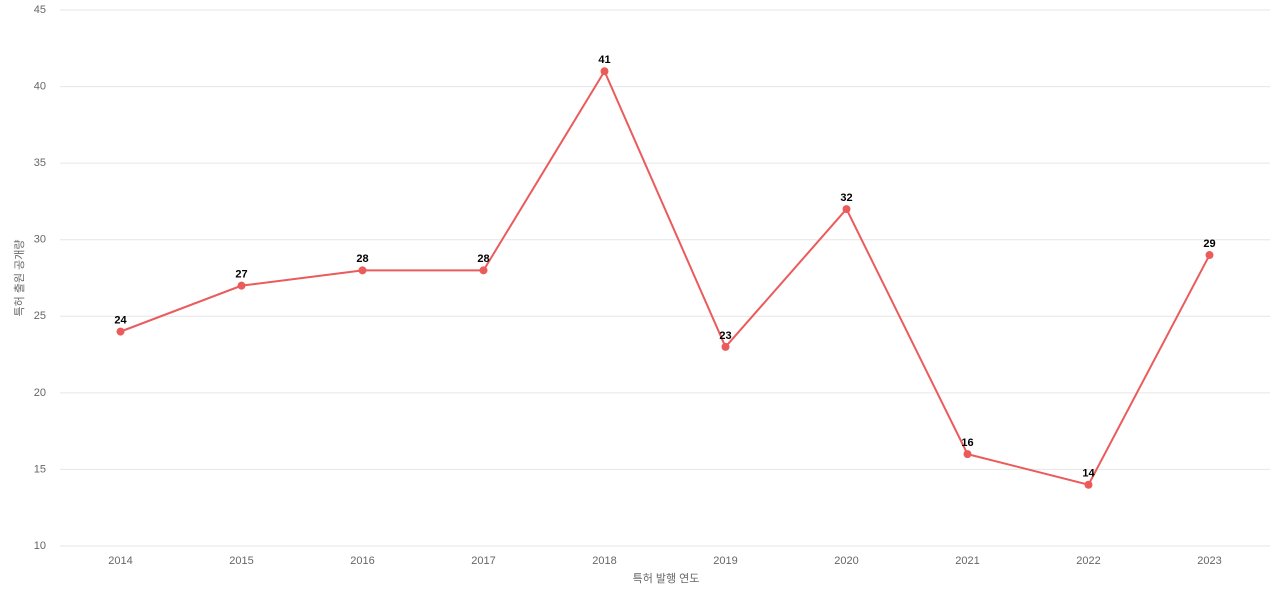  What do you see at coordinates (120, 561) in the screenshot?
I see `x-tick-label: 2014` at bounding box center [120, 561].